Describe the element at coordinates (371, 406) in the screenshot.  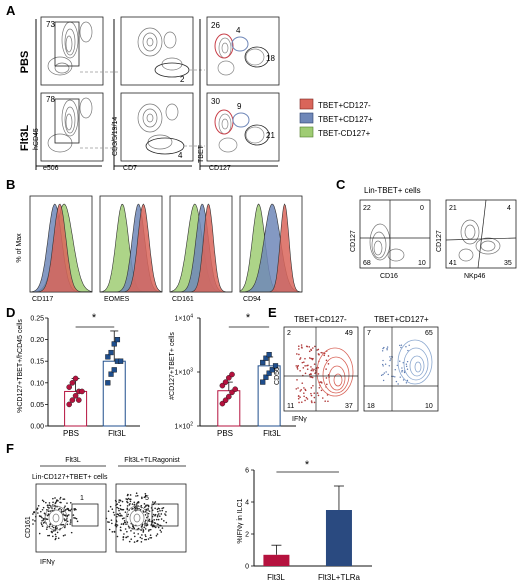
I see `quad-e2-bl: 18` at that location.